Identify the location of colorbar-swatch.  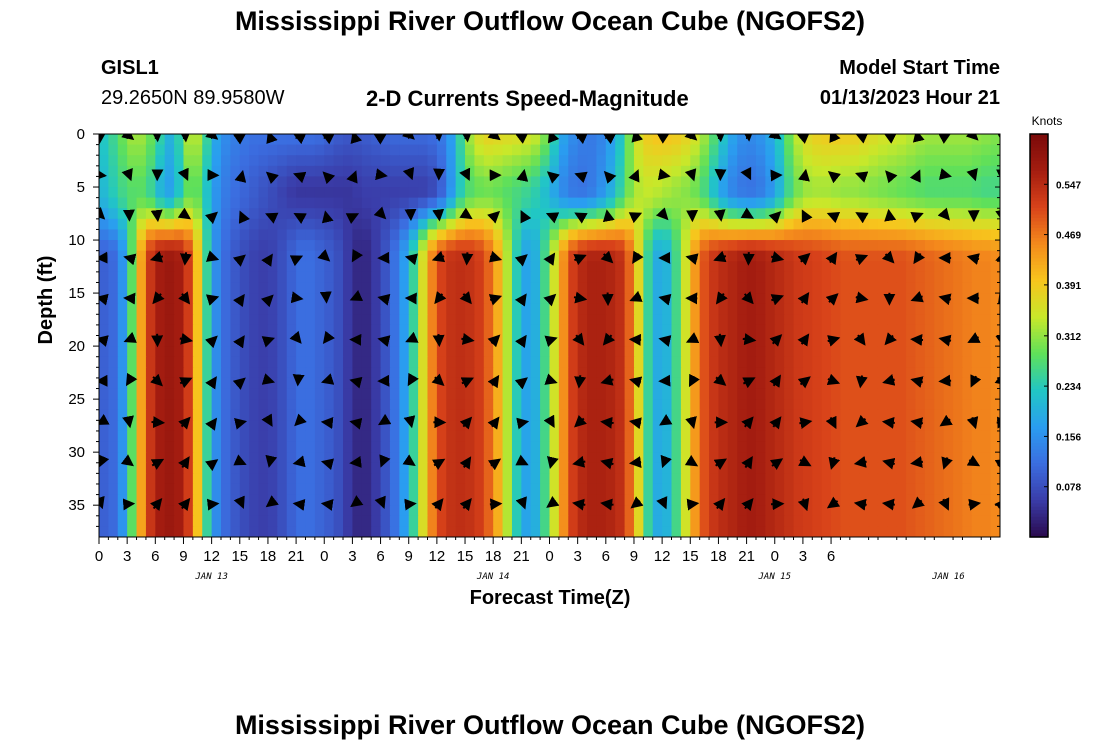
(1039, 438).